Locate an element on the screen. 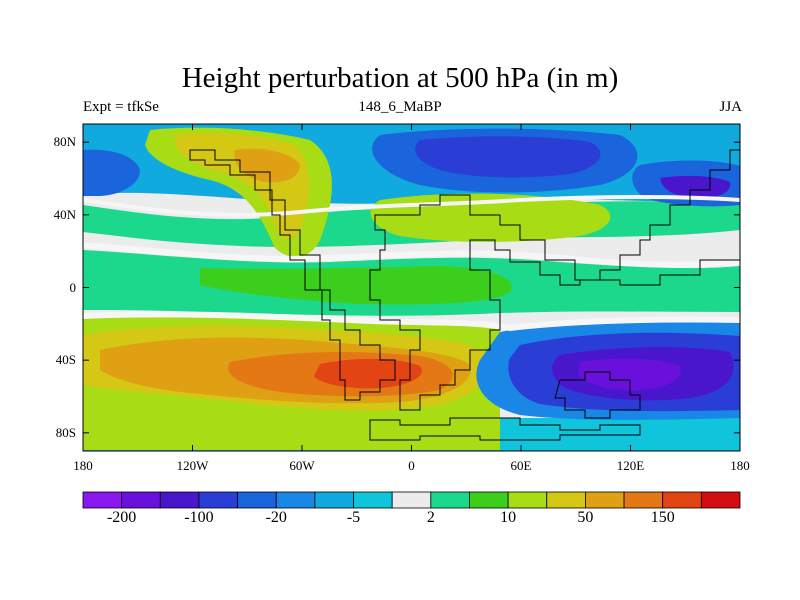 The width and height of the screenshot is (800, 600). season-label: JJA is located at coordinates (730, 107).